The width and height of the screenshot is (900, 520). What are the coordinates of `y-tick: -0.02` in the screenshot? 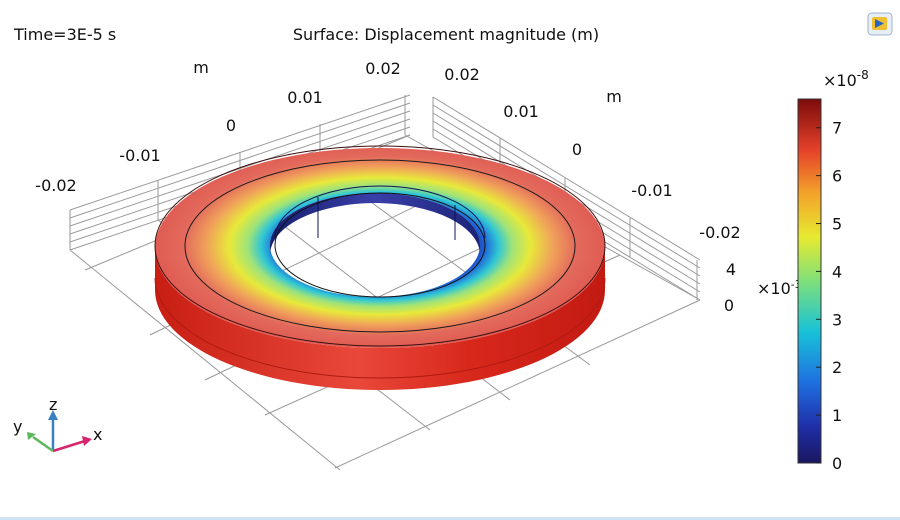 It's located at (719, 232).